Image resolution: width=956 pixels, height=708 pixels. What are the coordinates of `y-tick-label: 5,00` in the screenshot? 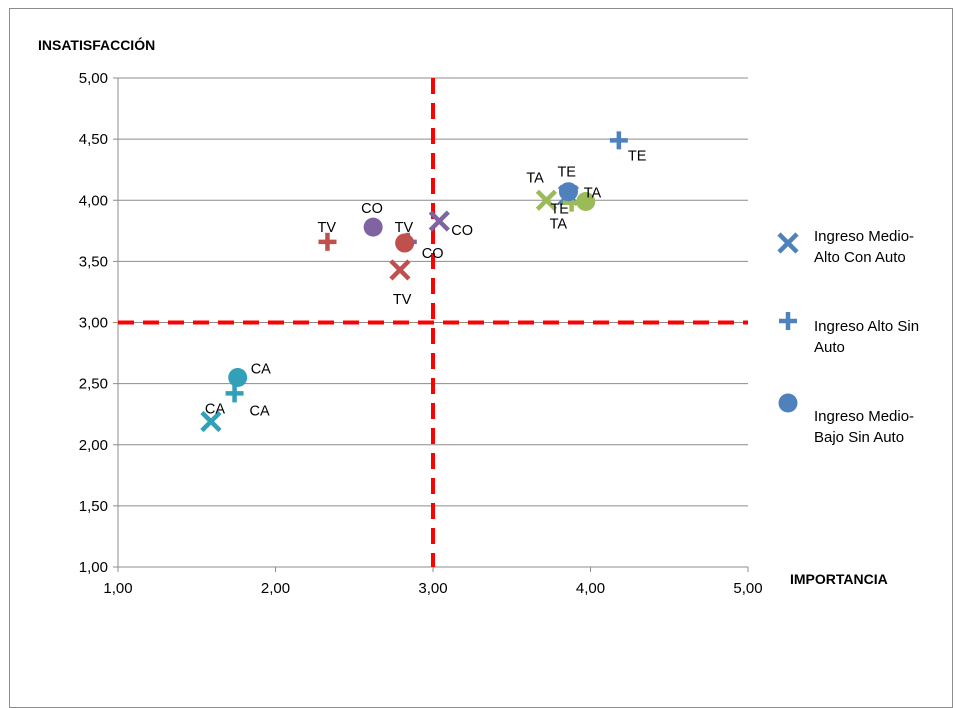 It's located at (93, 78).